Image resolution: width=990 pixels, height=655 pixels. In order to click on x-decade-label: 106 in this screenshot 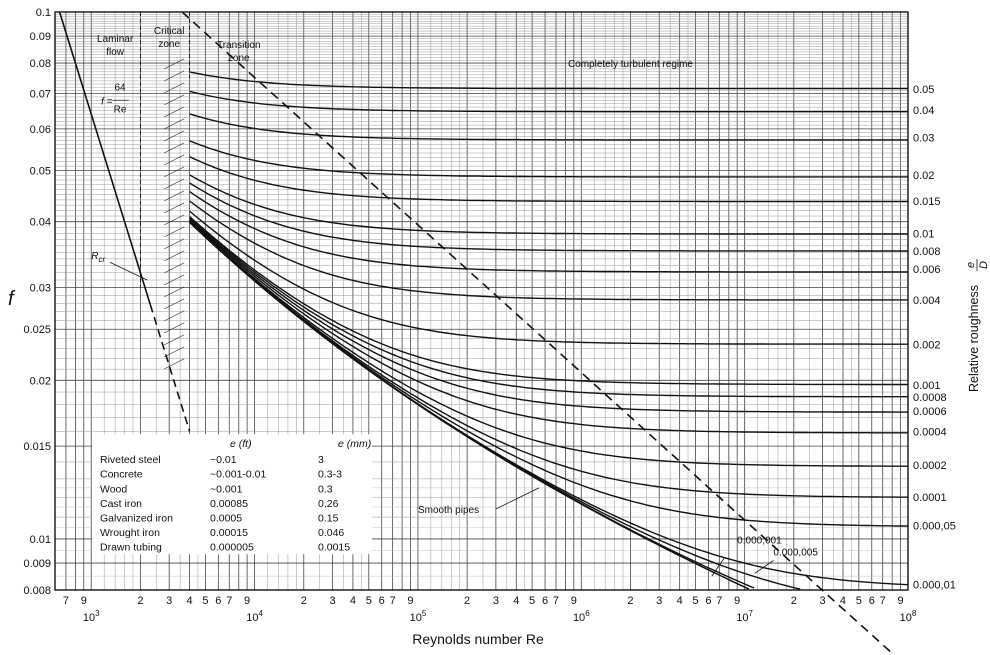, I will do `click(581, 616)`.